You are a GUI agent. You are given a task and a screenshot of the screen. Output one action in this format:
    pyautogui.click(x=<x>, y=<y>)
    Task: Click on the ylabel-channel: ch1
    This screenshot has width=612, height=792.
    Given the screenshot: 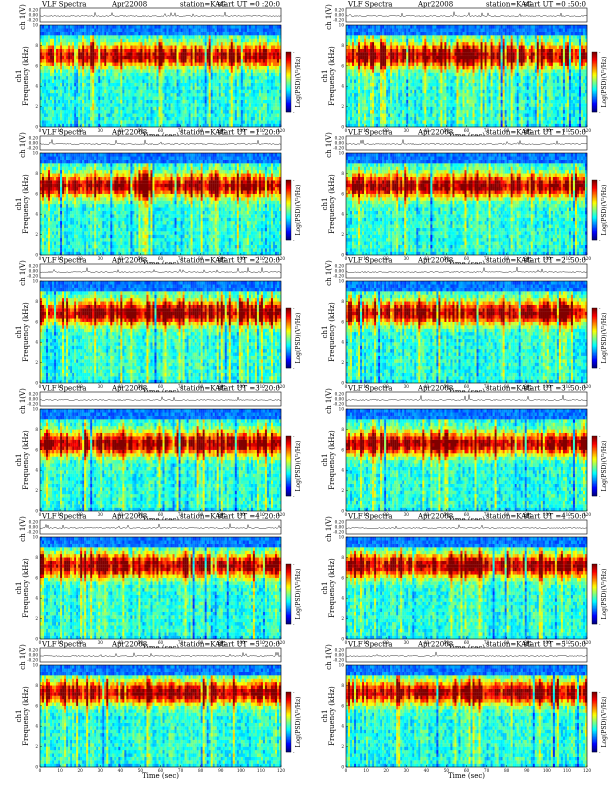 What is the action you would take?
    pyautogui.click(x=19, y=716)
    